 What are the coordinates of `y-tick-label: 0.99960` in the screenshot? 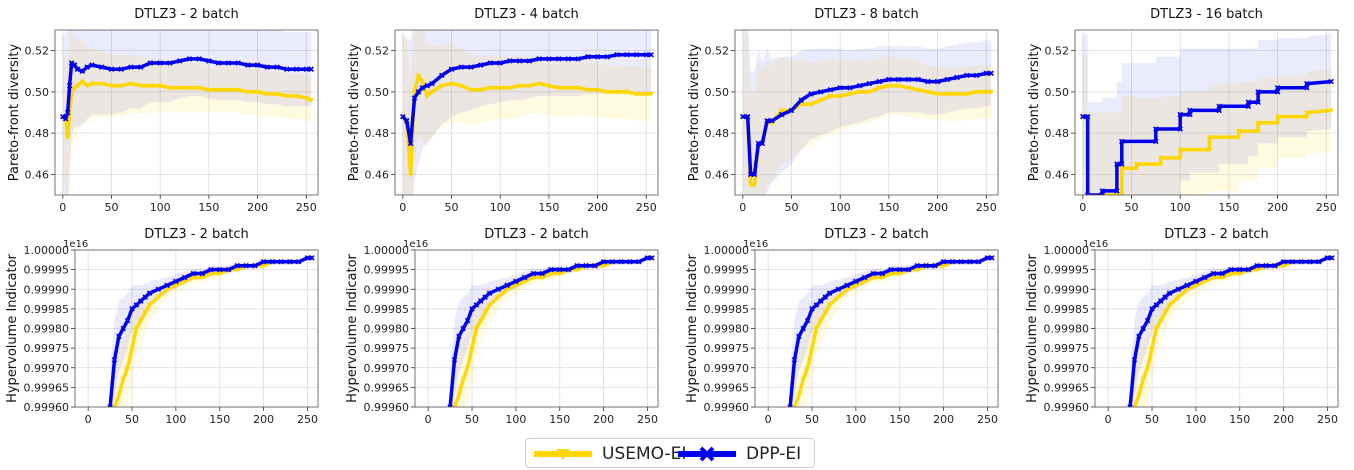 It's located at (1067, 407).